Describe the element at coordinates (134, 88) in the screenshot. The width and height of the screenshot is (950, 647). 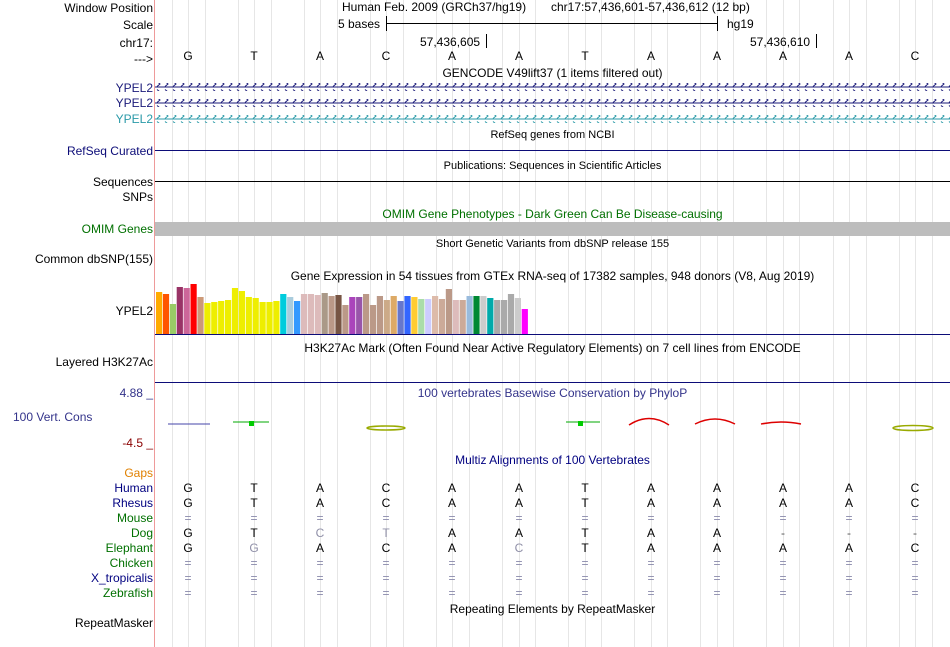
I see `ypel2-label-1: YPEL2` at that location.